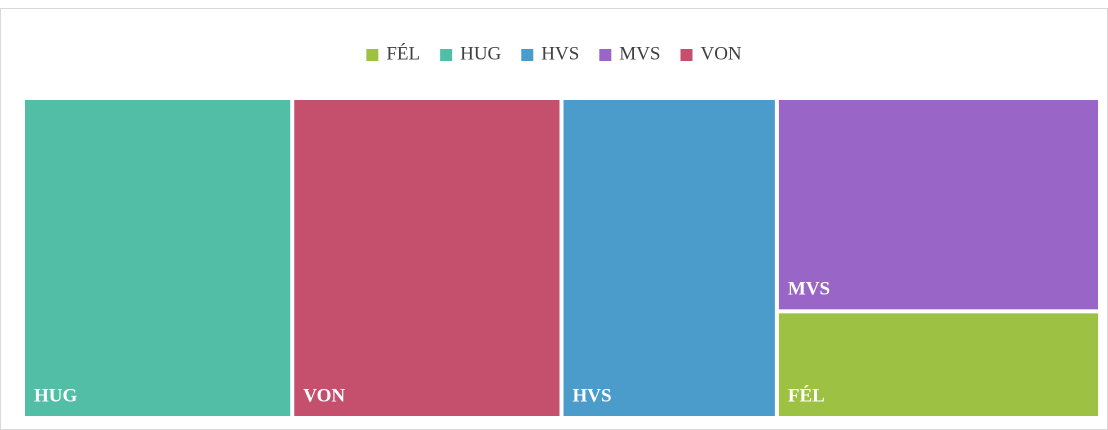 The height and width of the screenshot is (430, 1108). What do you see at coordinates (639, 53) in the screenshot?
I see `legend-label: MVS` at bounding box center [639, 53].